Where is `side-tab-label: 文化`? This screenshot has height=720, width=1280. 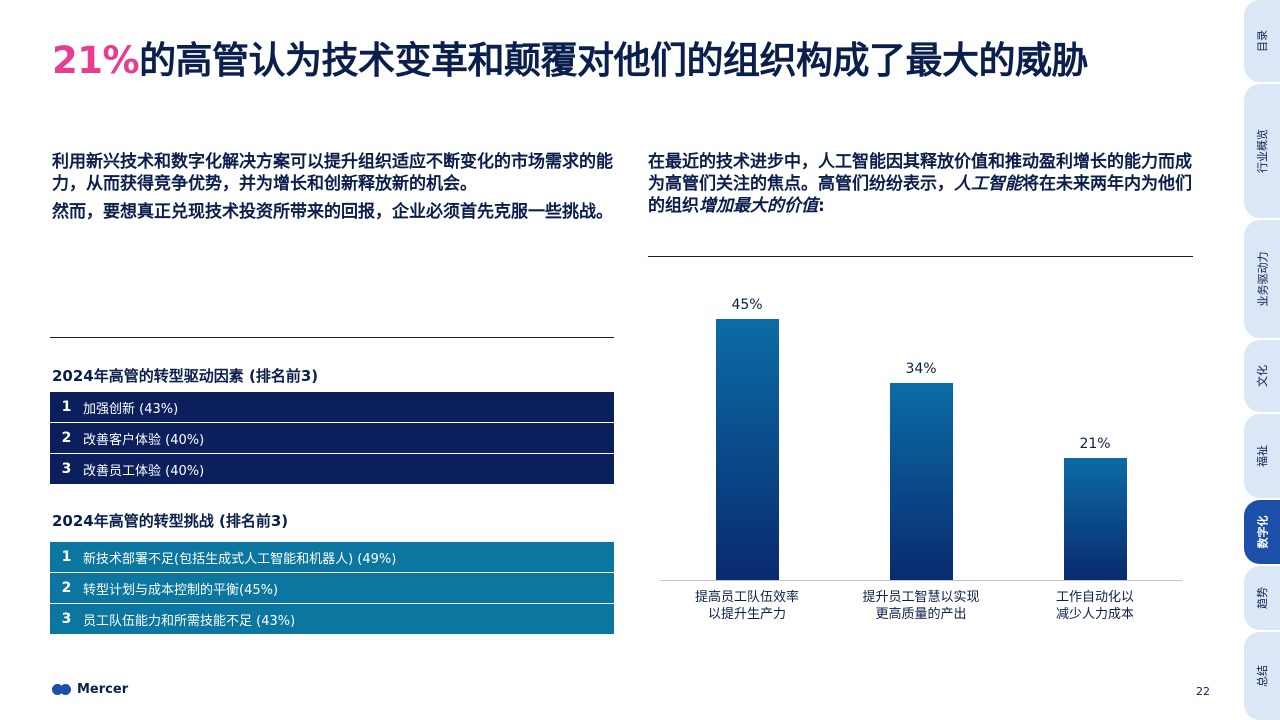 side-tab-label: 文化 is located at coordinates (1262, 376).